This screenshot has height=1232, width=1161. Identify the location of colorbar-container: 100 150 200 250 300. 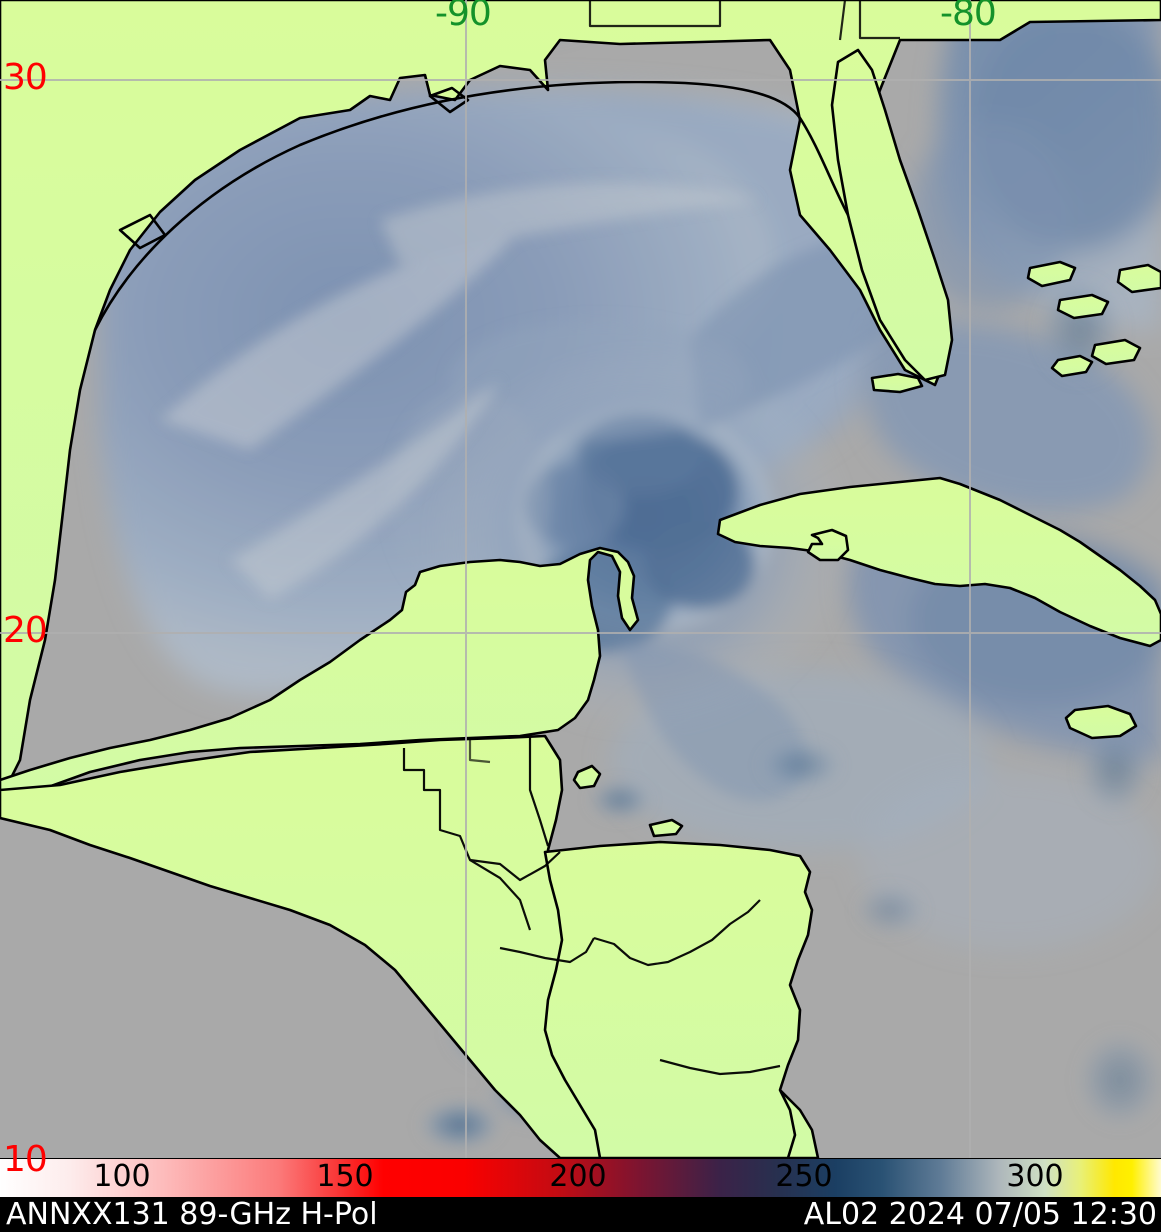
(580, 1178).